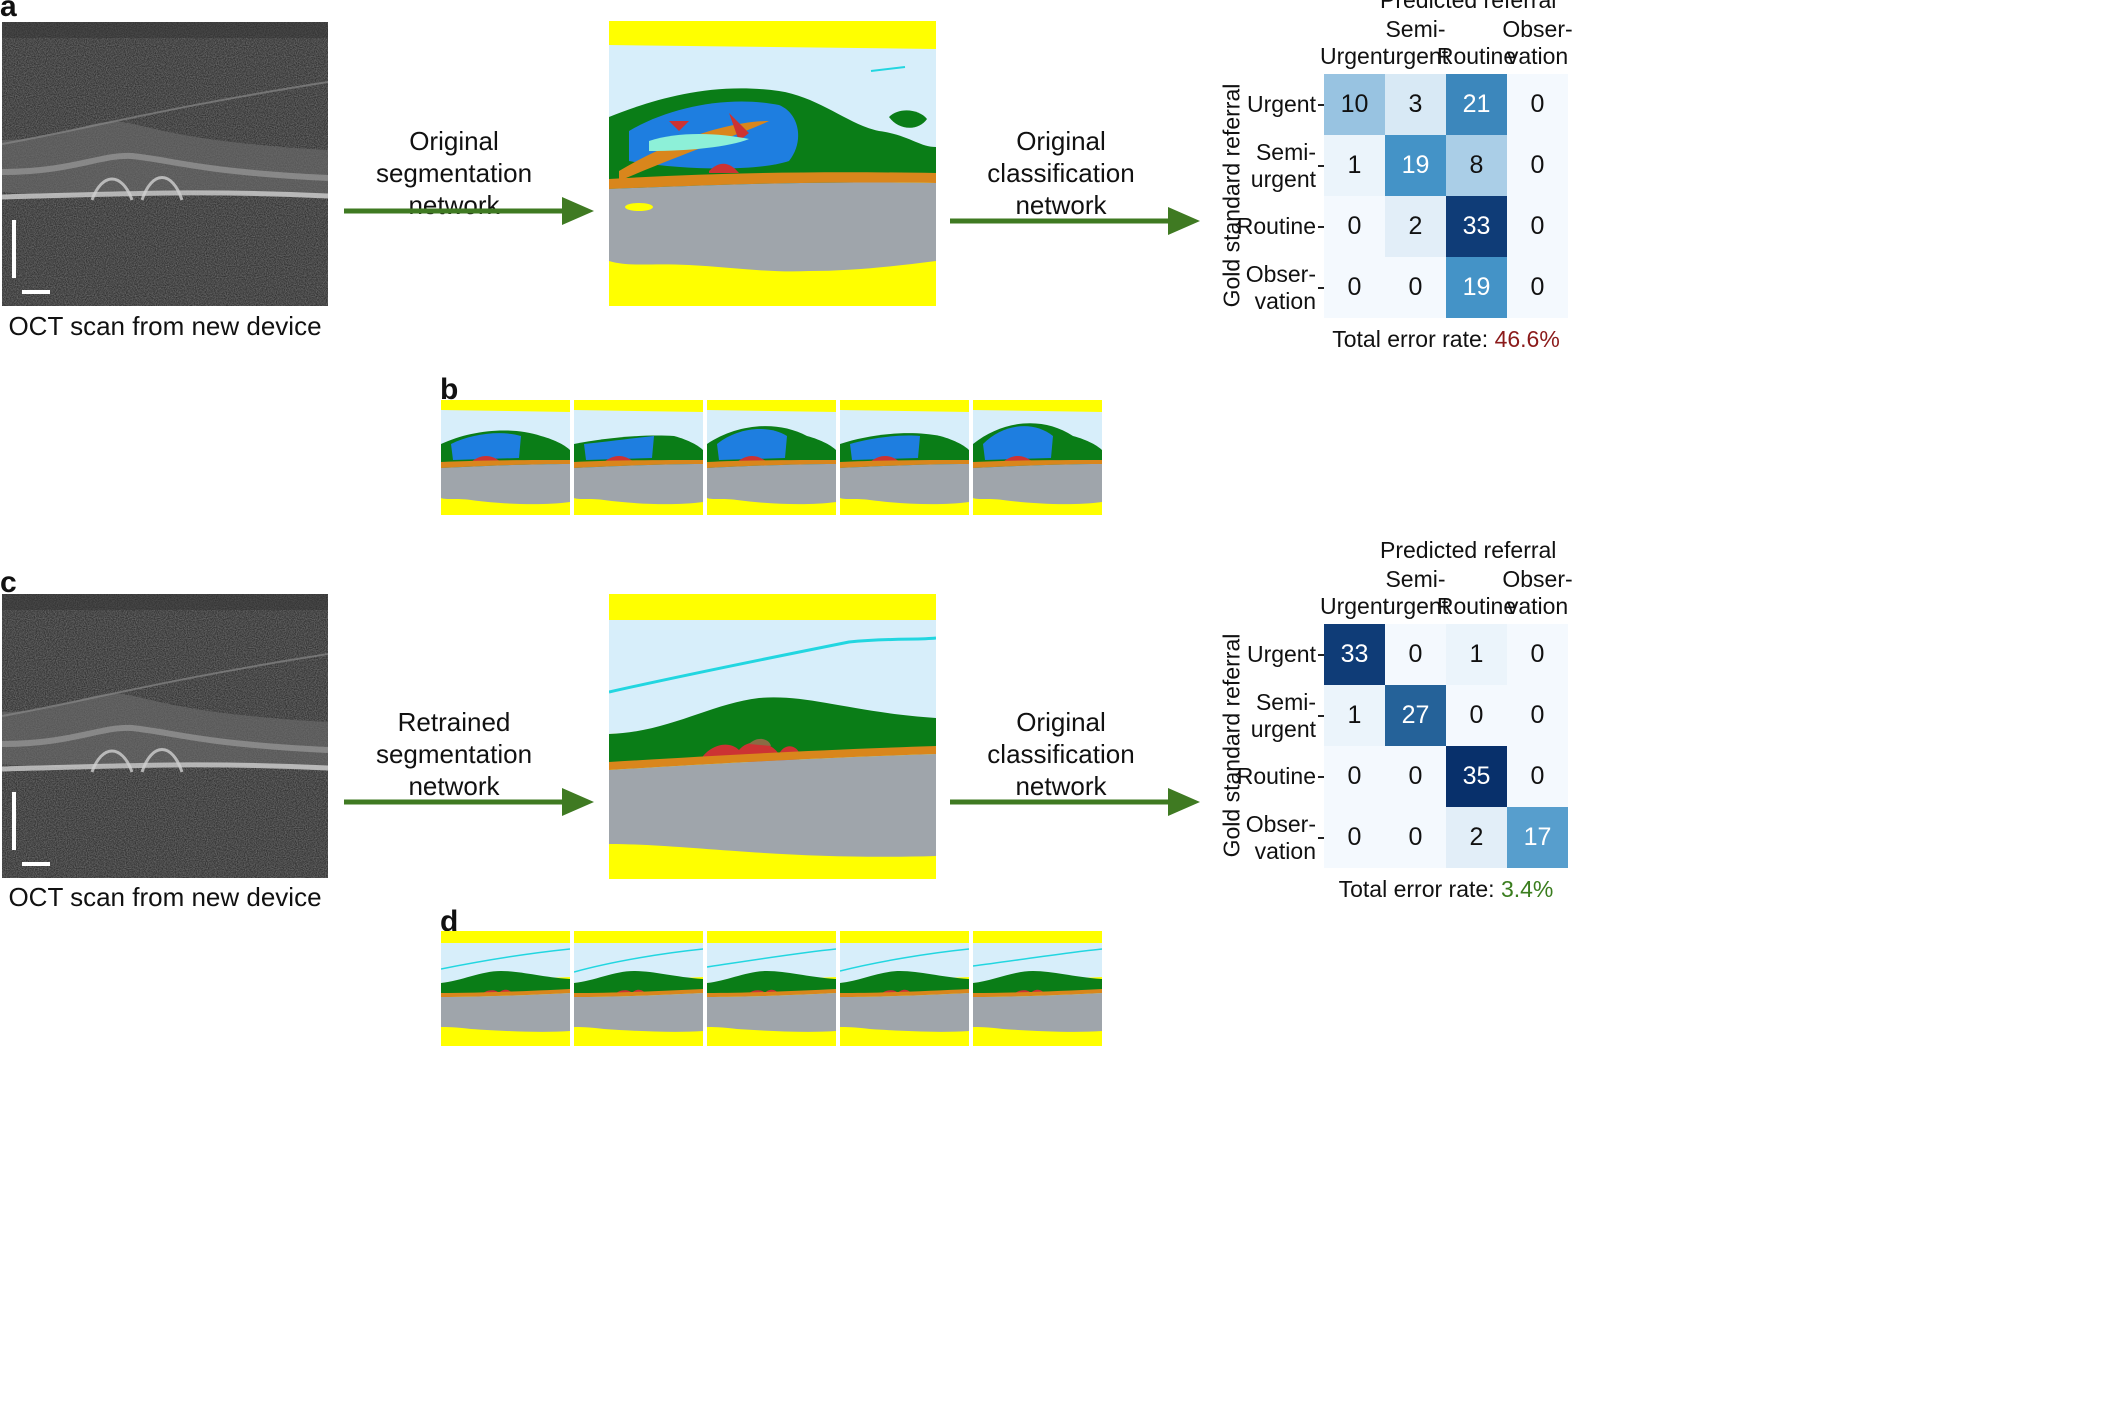 The image size is (2122, 1416). Describe the element at coordinates (1476, 104) in the screenshot. I see `matrix-cell: 21` at that location.